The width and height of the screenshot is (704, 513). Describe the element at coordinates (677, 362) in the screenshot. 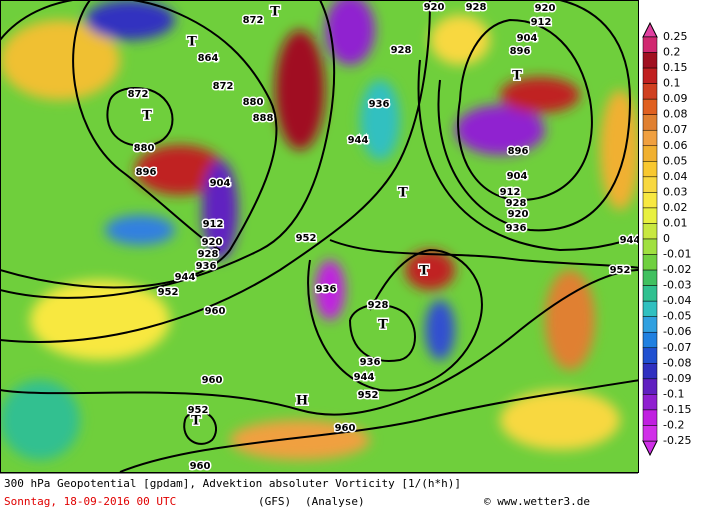

I see `legend-label: -0.08` at that location.